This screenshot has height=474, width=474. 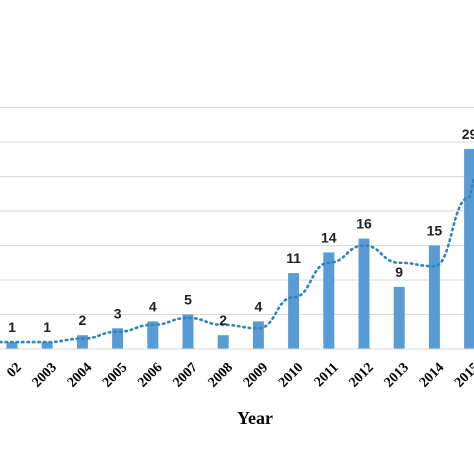 I want to click on x-tick-2009: 2009, so click(x=256, y=375).